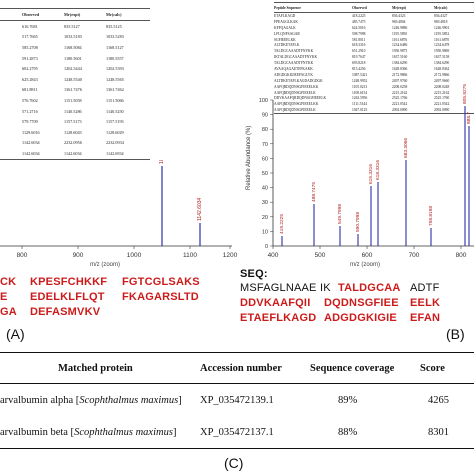 The width and height of the screenshot is (474, 474). I want to click on peak-label: 758.8198, so click(431, 216).